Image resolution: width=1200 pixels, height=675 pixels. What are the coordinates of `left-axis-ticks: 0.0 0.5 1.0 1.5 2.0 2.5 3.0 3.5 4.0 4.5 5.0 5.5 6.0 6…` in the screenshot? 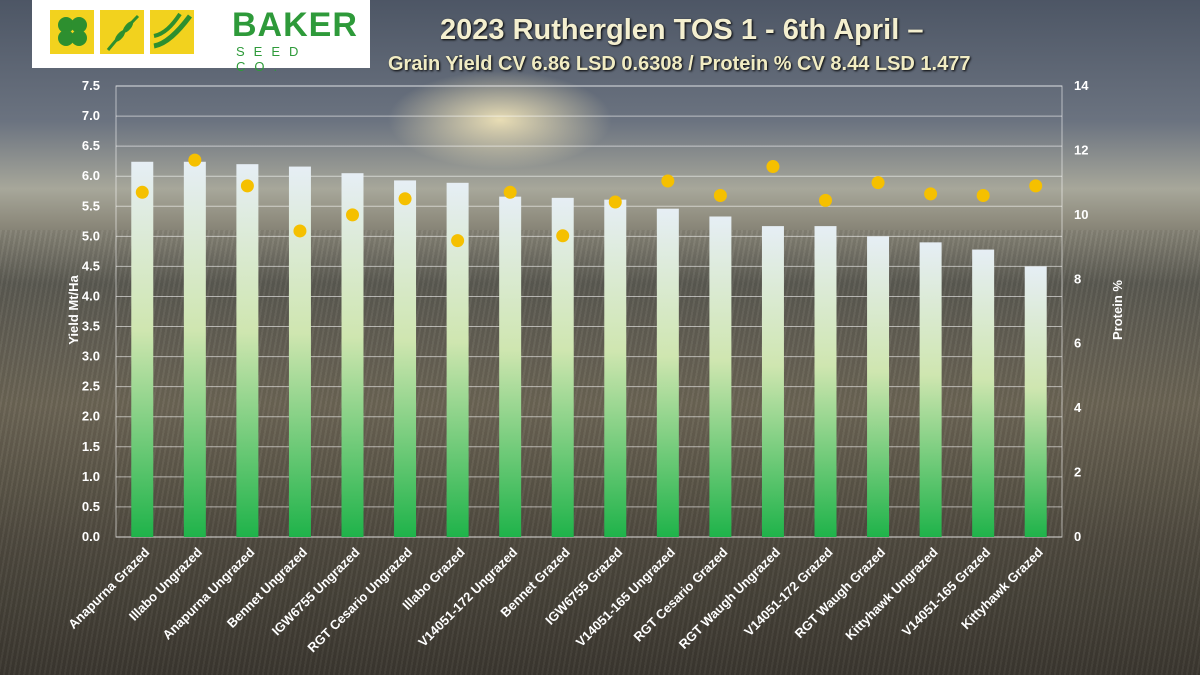 It's located at (91, 311).